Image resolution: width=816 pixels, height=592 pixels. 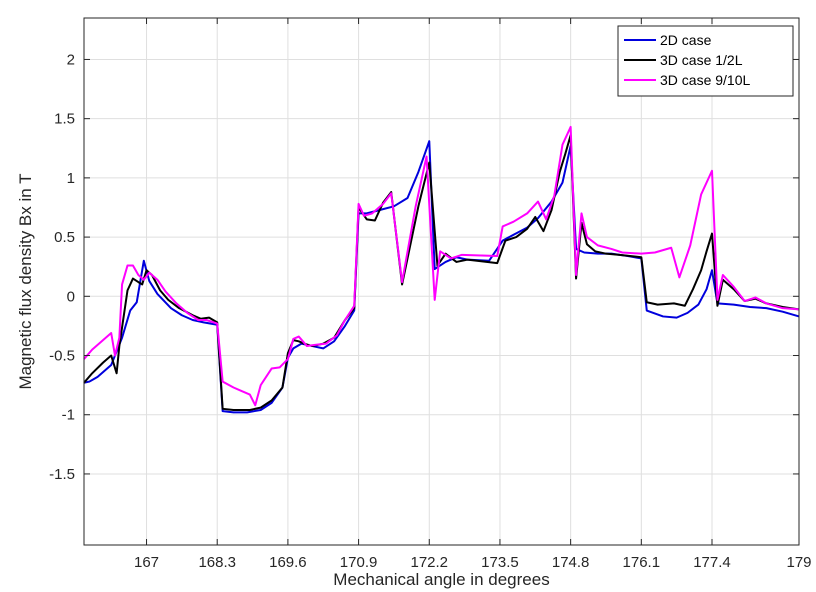 What do you see at coordinates (71, 178) in the screenshot?
I see `y-tick-label: 1` at bounding box center [71, 178].